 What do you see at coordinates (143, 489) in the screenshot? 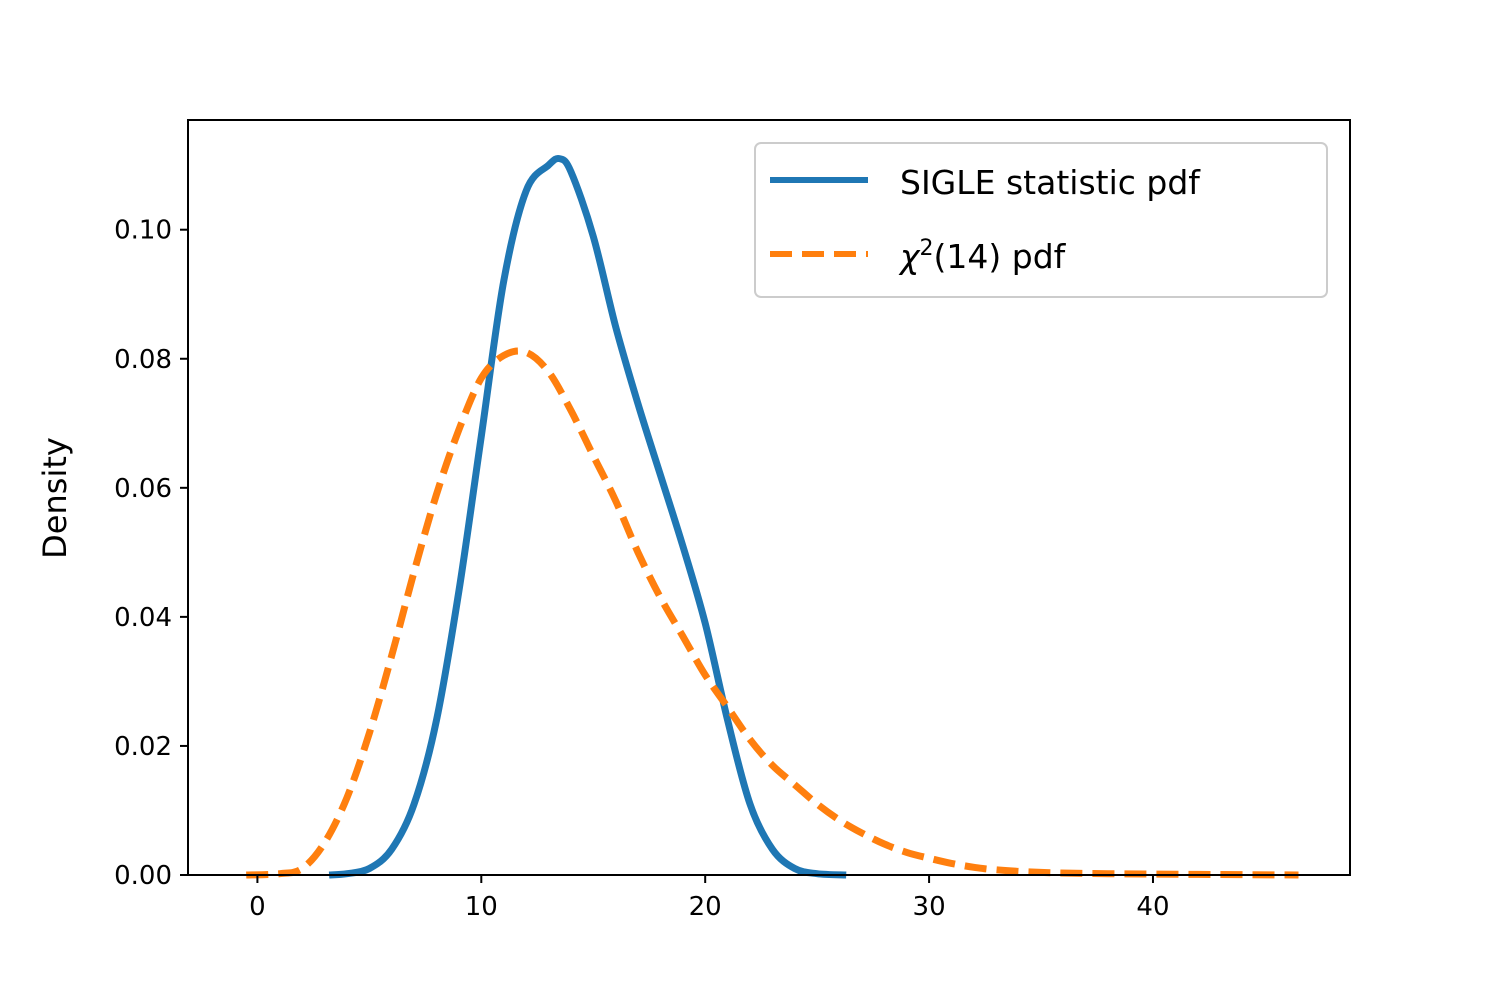
I see `y-tick-label: 0.06` at bounding box center [143, 489].